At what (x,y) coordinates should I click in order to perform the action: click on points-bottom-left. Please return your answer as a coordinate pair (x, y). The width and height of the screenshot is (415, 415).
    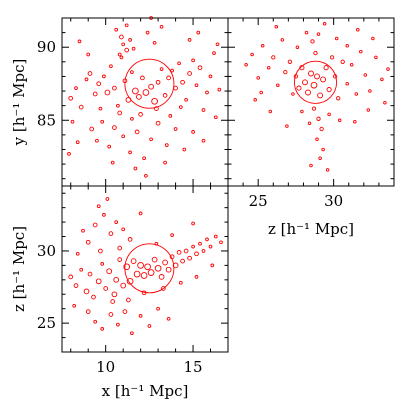
    Looking at the image, I should click on (145, 266).